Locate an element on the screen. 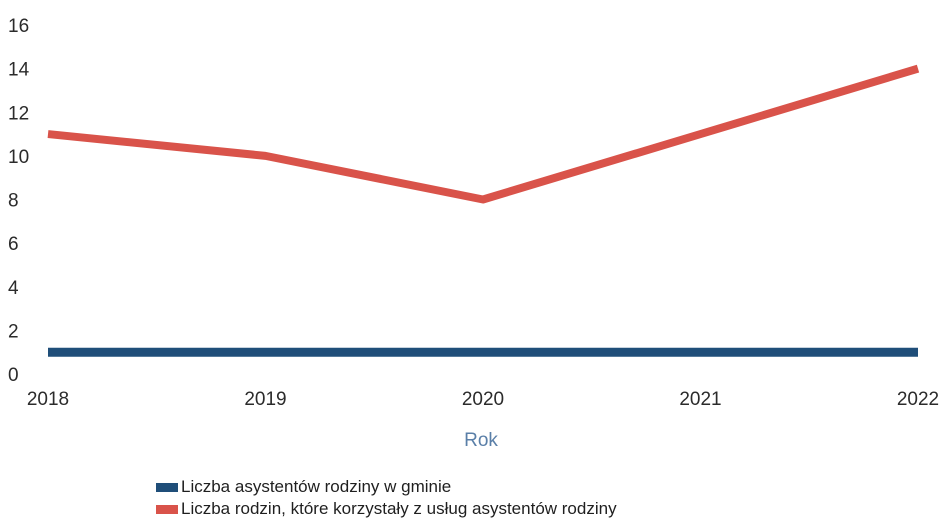 This screenshot has width=944, height=522. x-tick-label: 2018 is located at coordinates (48, 399).